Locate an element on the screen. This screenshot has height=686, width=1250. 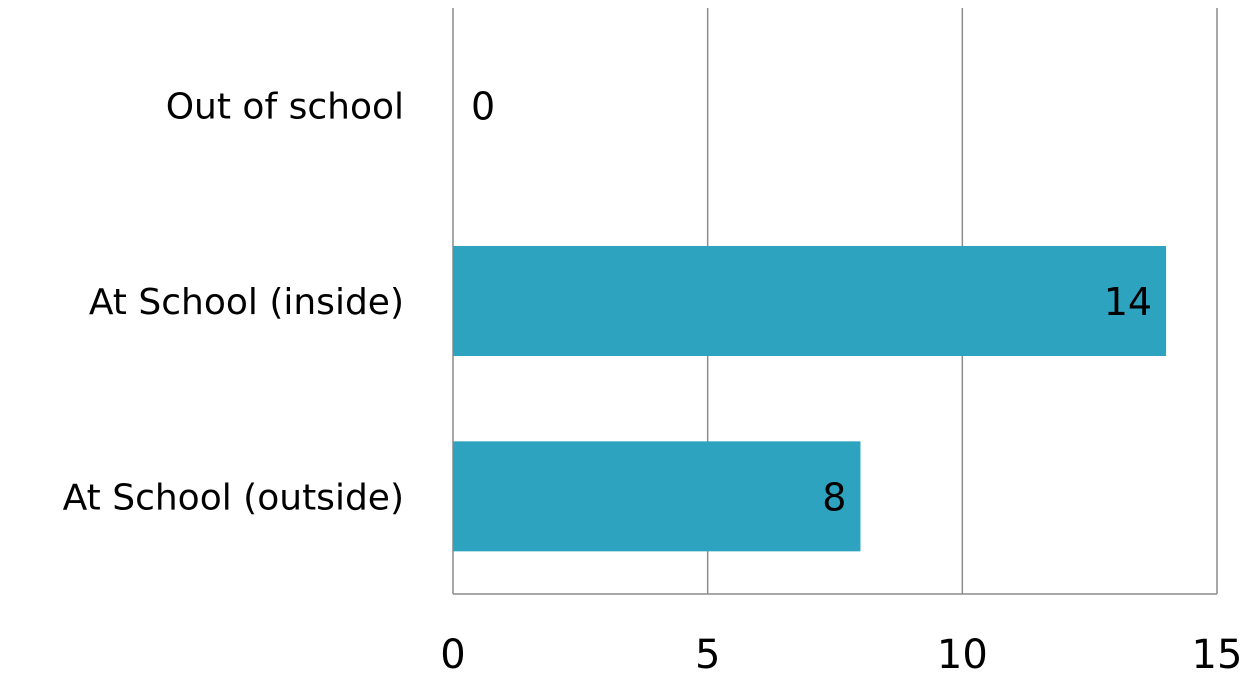
bar-at-school-inside is located at coordinates (810, 301).